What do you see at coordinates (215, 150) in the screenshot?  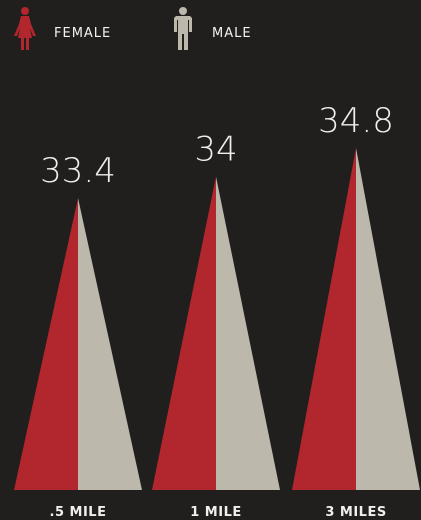 I see `value-label-1-mile: 34` at bounding box center [215, 150].